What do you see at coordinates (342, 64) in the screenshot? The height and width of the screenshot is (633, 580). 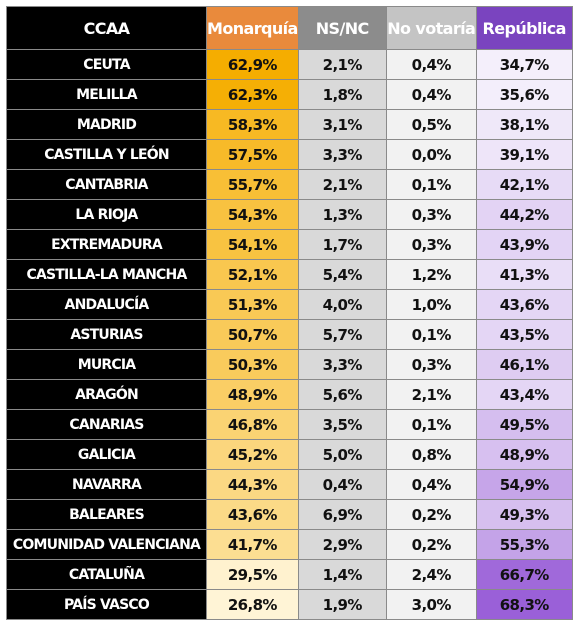 I see `cell-nsnc: 2,1%` at bounding box center [342, 64].